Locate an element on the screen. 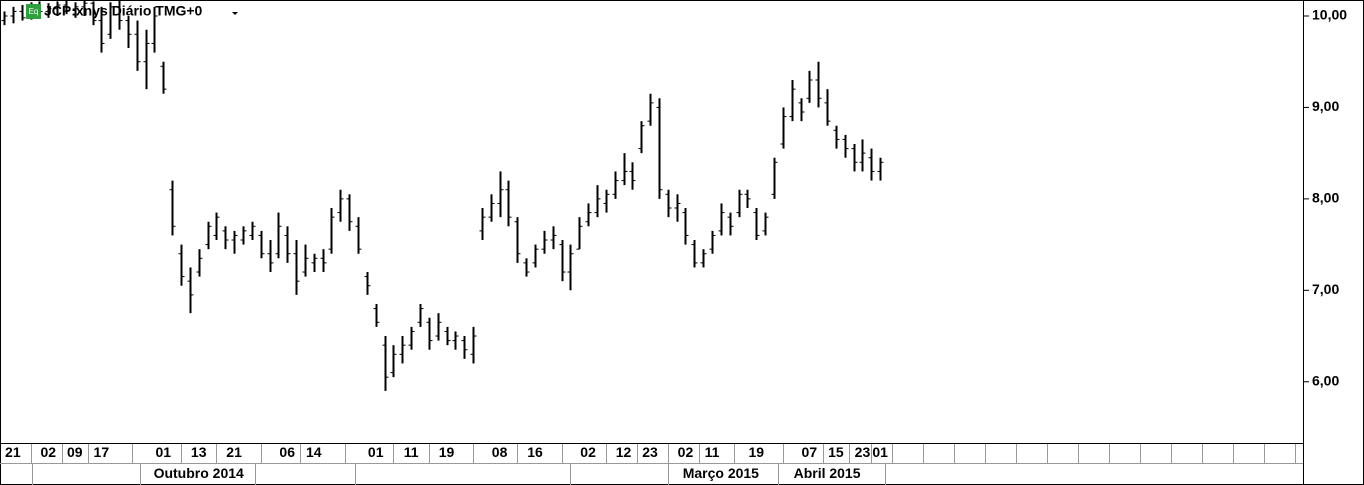  x-tick-label: 09 is located at coordinates (75, 452).